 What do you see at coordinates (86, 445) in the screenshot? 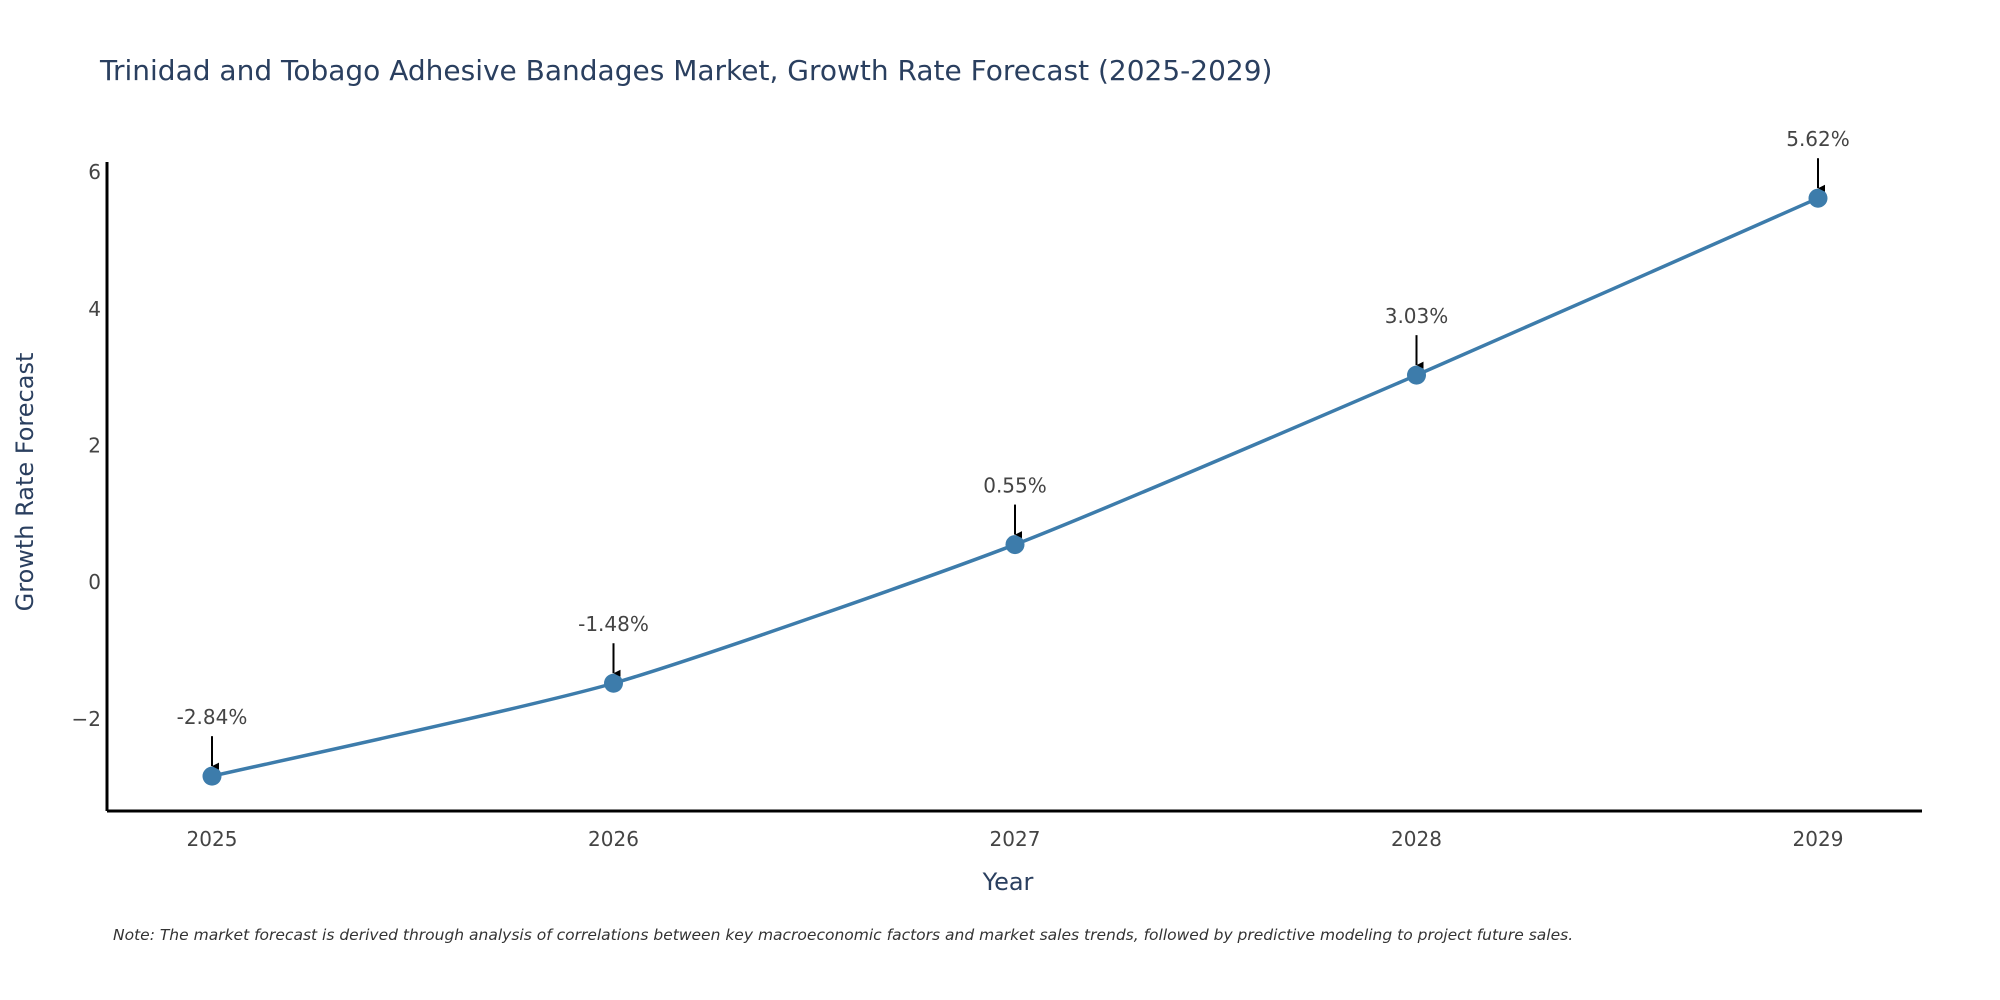
I see `y-axis-ticks: −2 0 2 4 6` at bounding box center [86, 445].